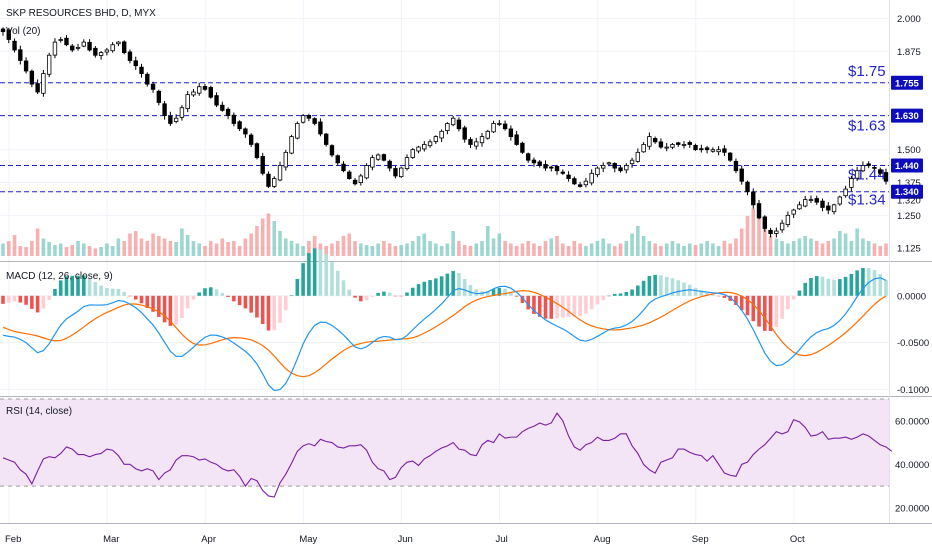  I want to click on macd-tick-label: -0.0500, so click(913, 343).